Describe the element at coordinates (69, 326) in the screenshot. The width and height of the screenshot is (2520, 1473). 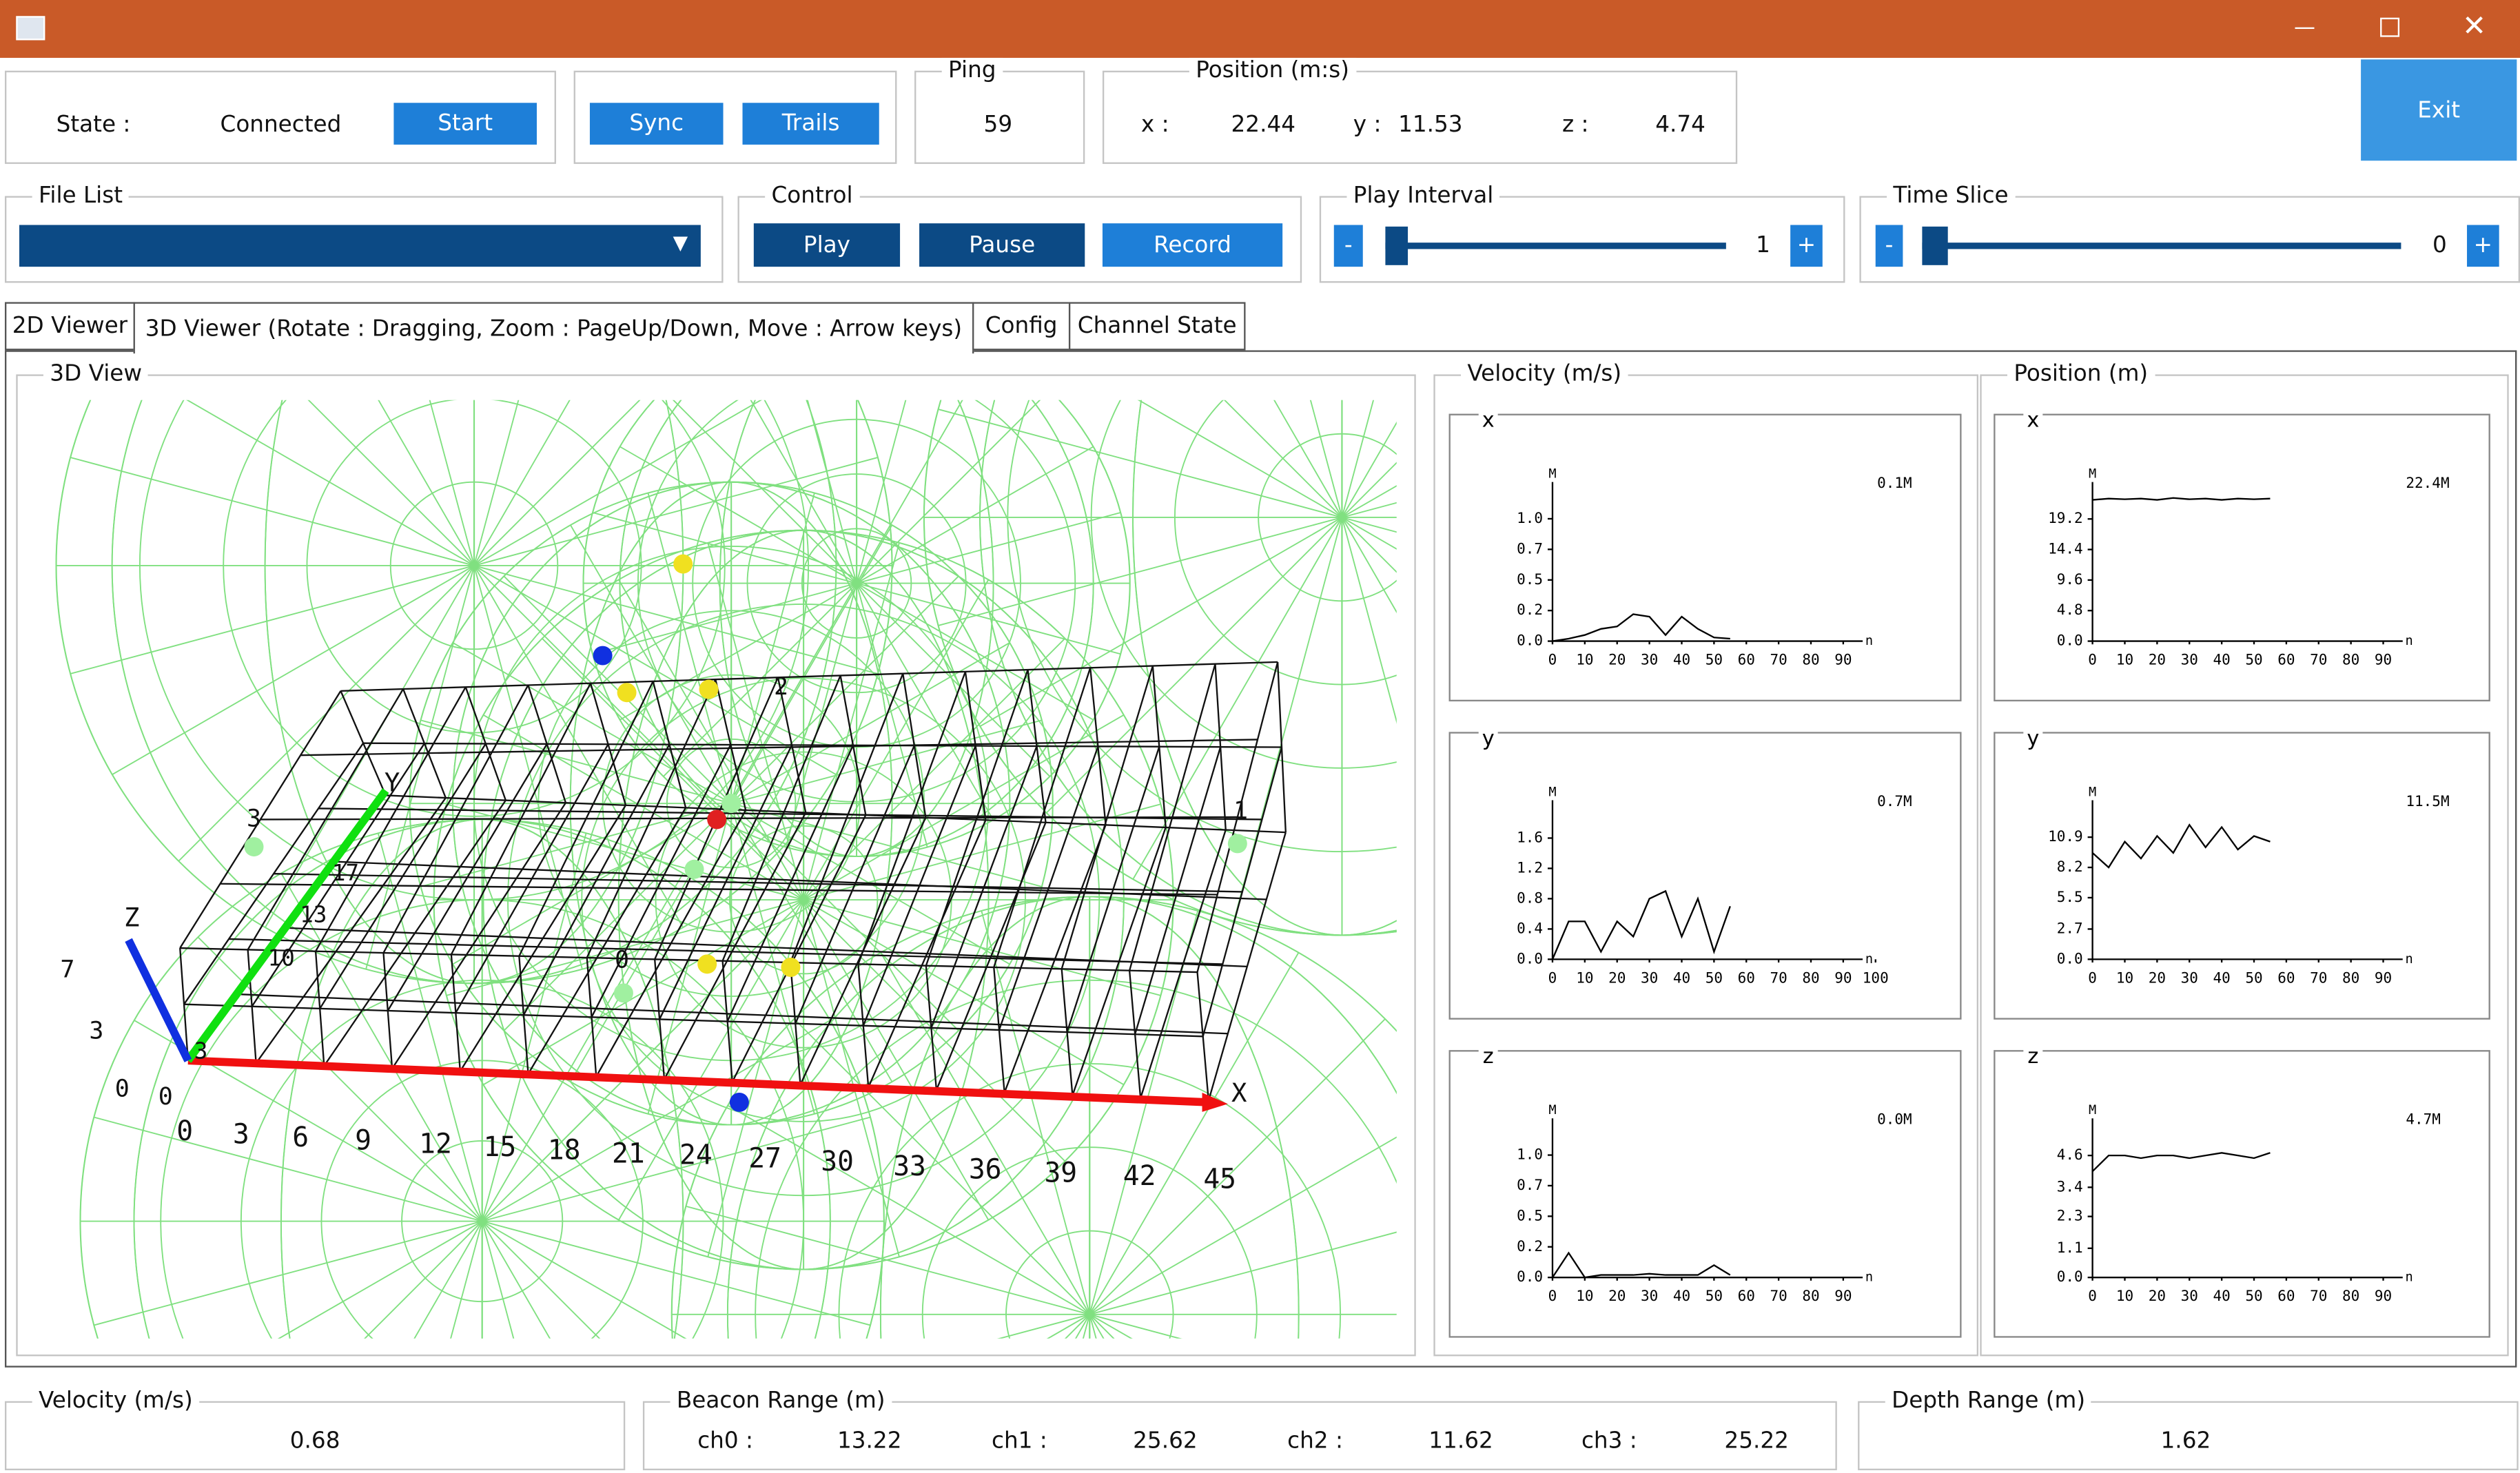
I see `tab: 2D Viewer` at that location.